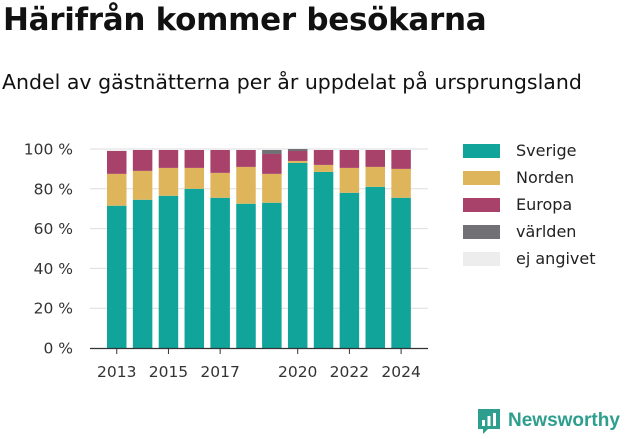 The image size is (631, 439). I want to click on newsworthy-logo: Newsworthy, so click(548, 421).